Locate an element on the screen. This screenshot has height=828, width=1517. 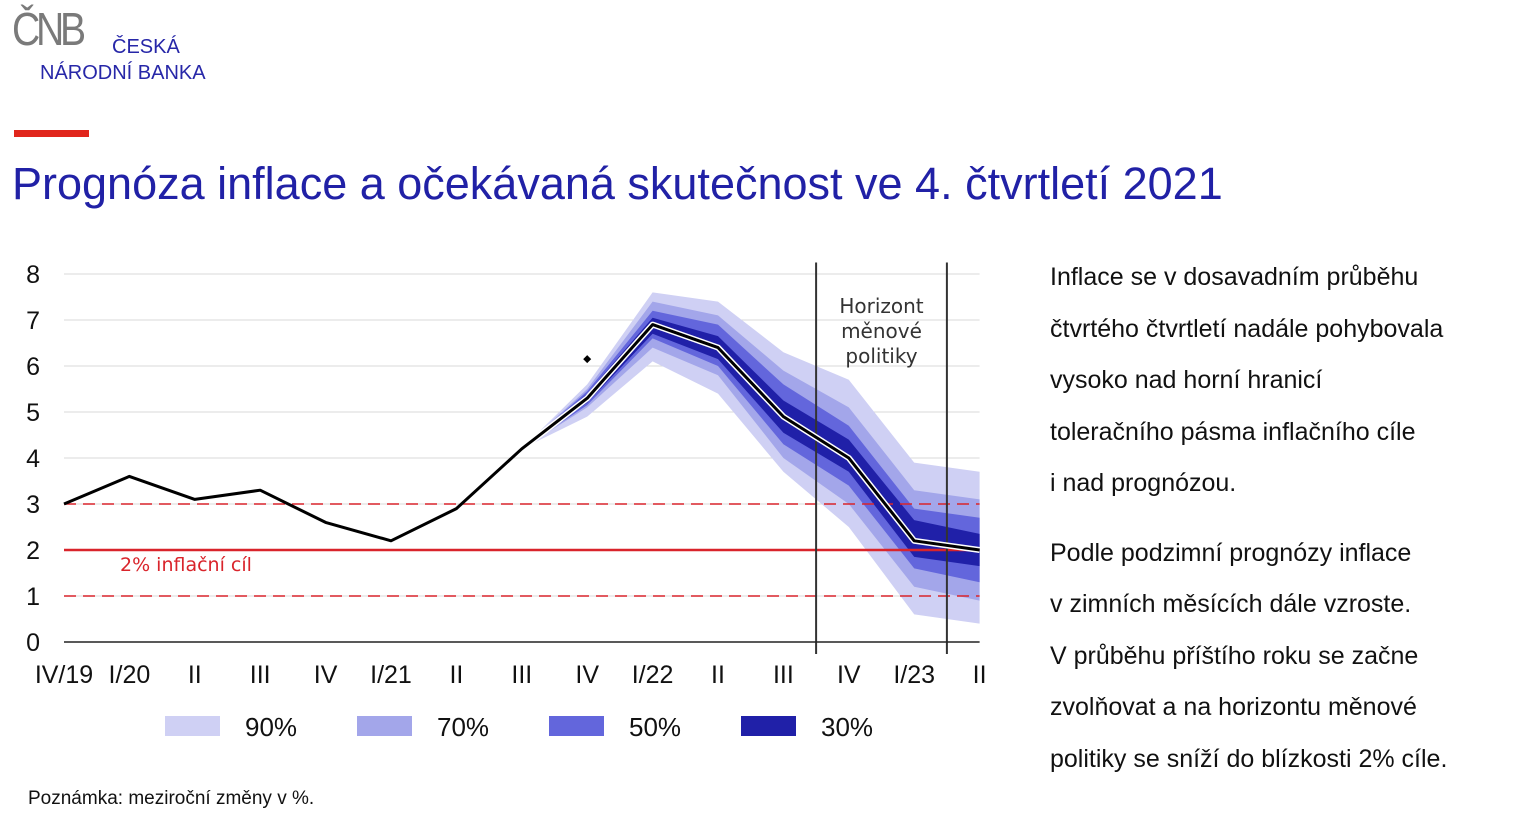
y-tick-label: 2 is located at coordinates (33, 551).